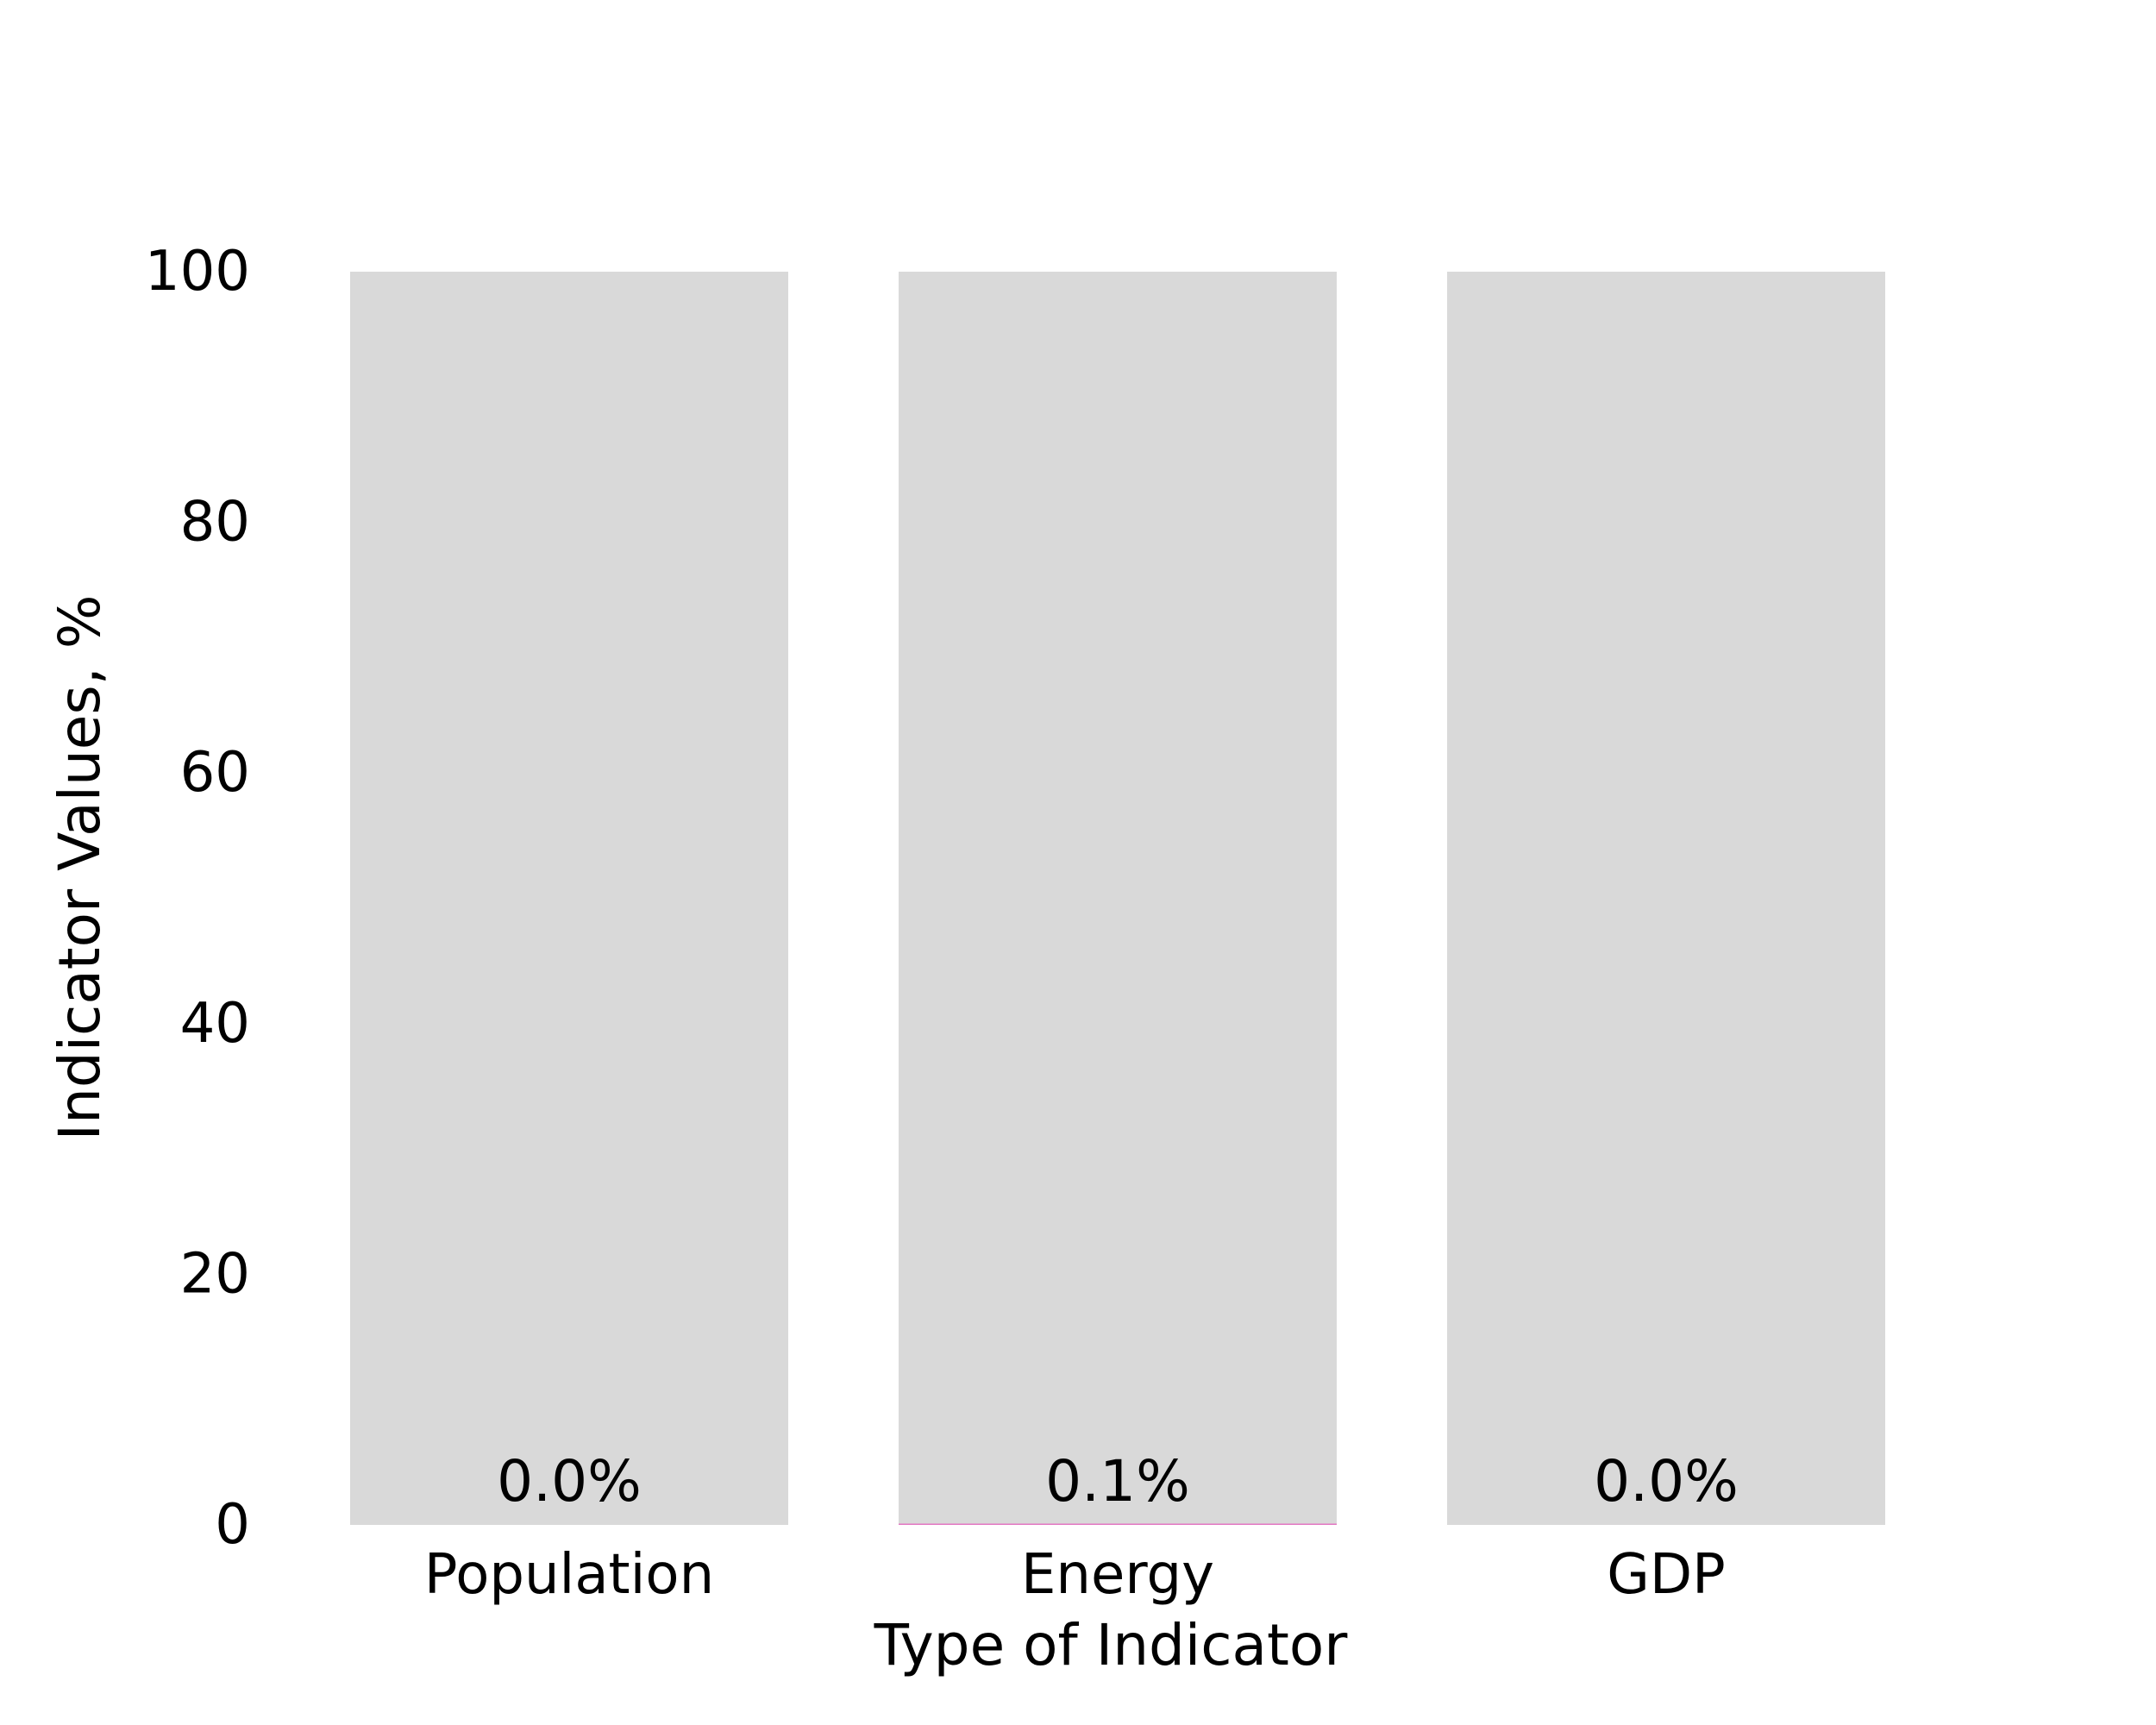 The height and width of the screenshot is (1725, 2156). I want to click on y-axis-ticks: 0 20 40 60 80 100, so click(197, 899).